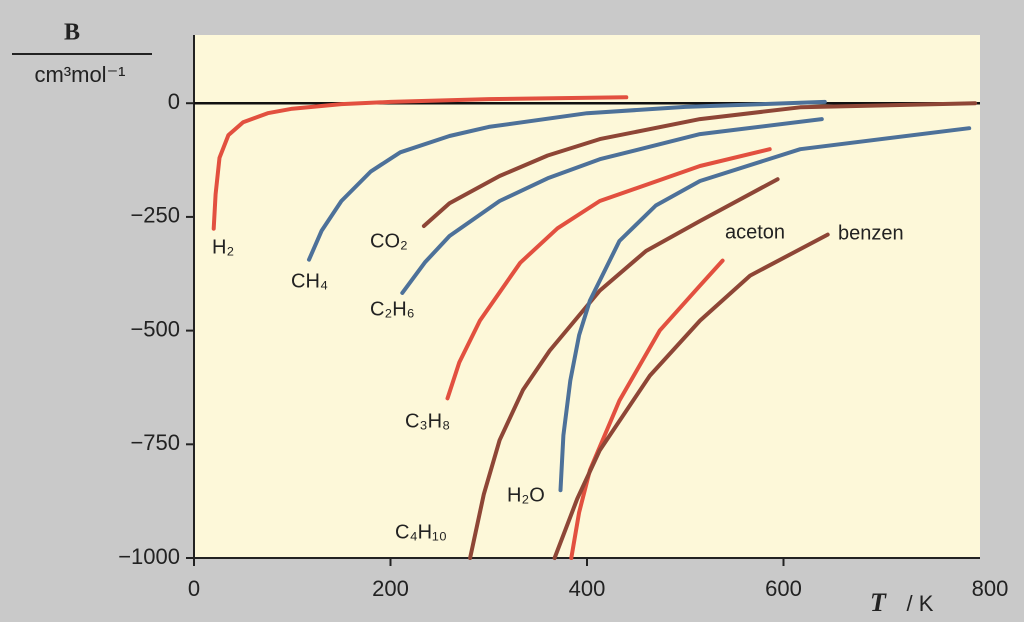 This screenshot has height=622, width=1024. I want to click on y-tick-label: −500, so click(155, 328).